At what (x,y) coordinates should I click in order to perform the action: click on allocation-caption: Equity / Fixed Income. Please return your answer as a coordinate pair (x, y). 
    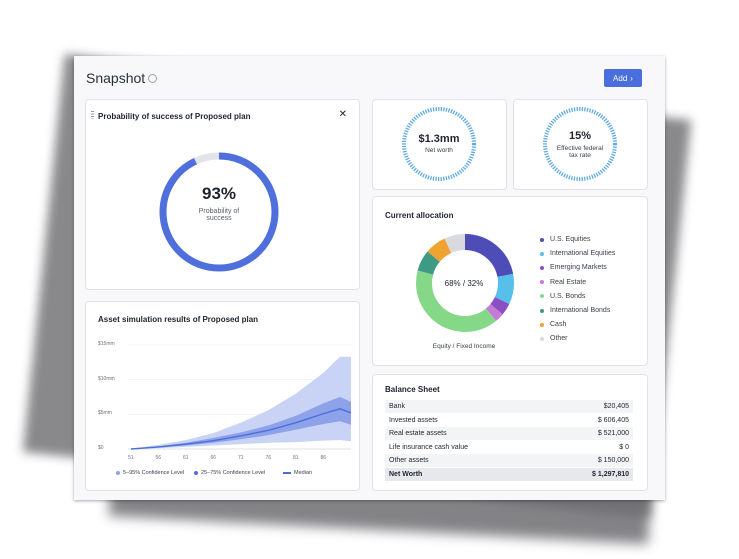
    Looking at the image, I should click on (464, 346).